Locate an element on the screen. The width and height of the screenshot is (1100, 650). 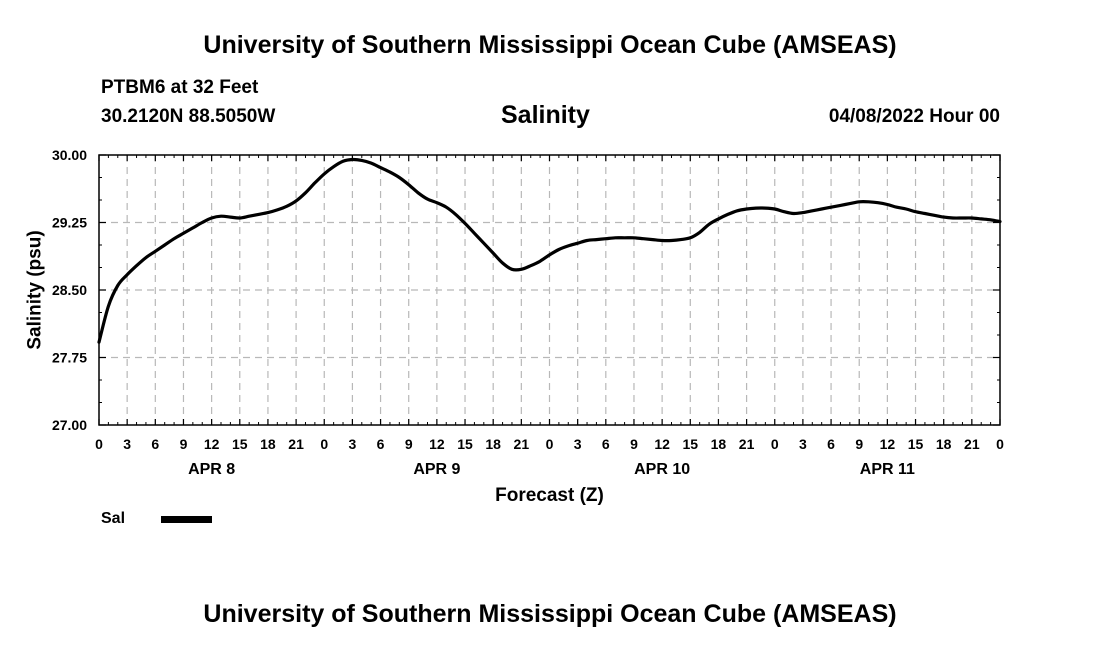
legend-label: Sal is located at coordinates (113, 518).